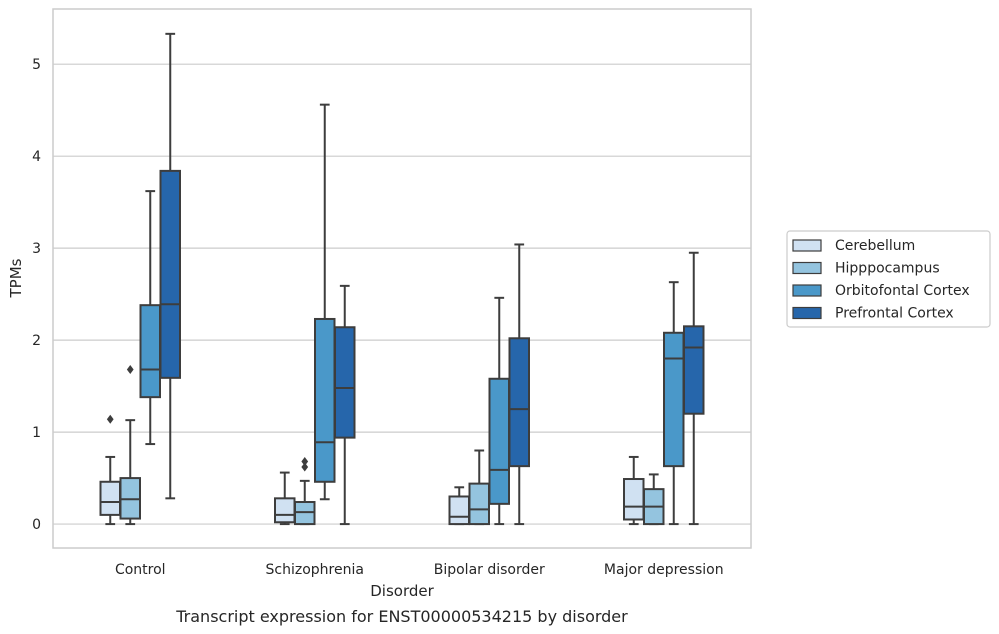 This screenshot has width=999, height=634. Describe the element at coordinates (887, 269) in the screenshot. I see `legend-label: Hipppocampus` at that location.